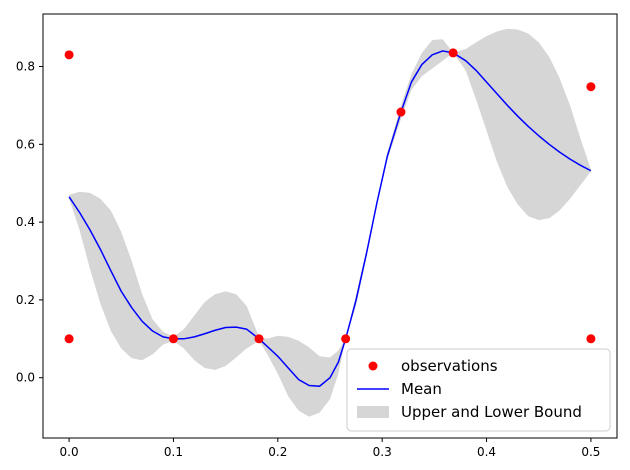  Describe the element at coordinates (25, 144) in the screenshot. I see `y-tick-label: 0.6` at that location.